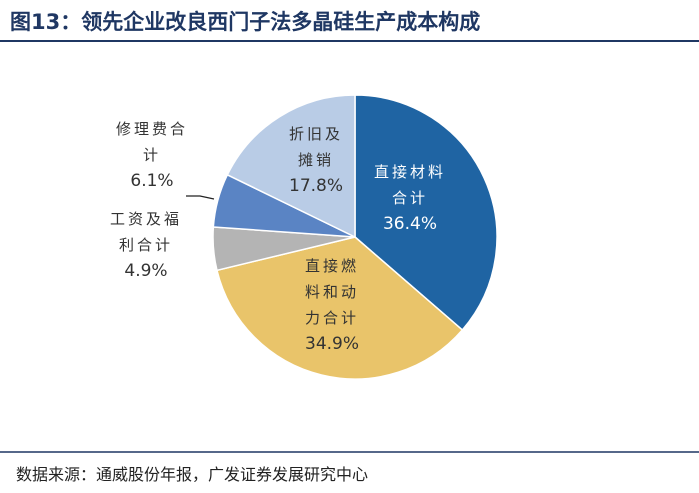 The width and height of the screenshot is (699, 493). I want to click on value-label: 17.8%, so click(316, 186).